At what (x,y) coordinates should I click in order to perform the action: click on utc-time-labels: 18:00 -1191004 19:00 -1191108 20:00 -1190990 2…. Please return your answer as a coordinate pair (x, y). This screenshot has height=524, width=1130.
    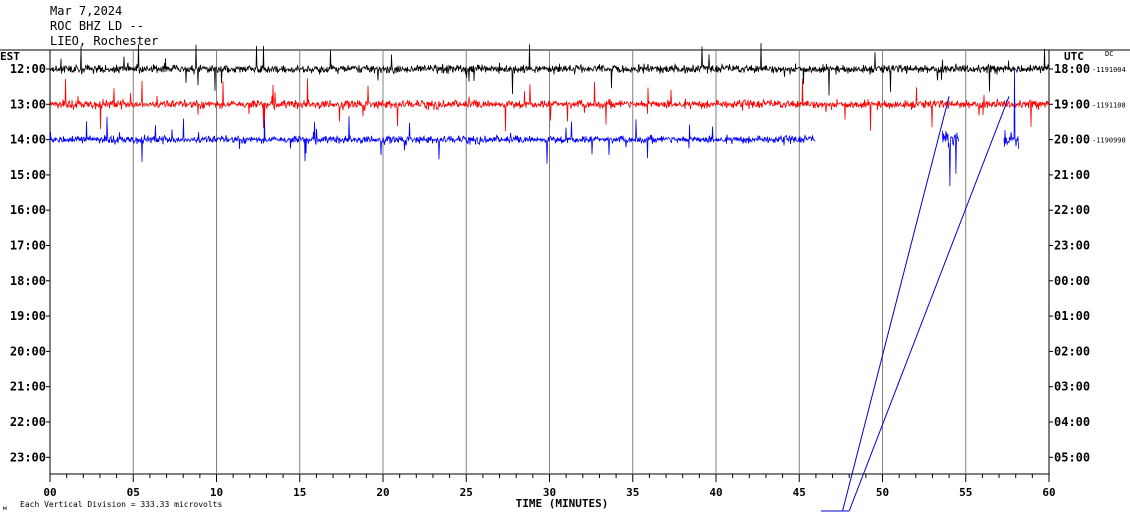
    Looking at the image, I should click on (1087, 263).